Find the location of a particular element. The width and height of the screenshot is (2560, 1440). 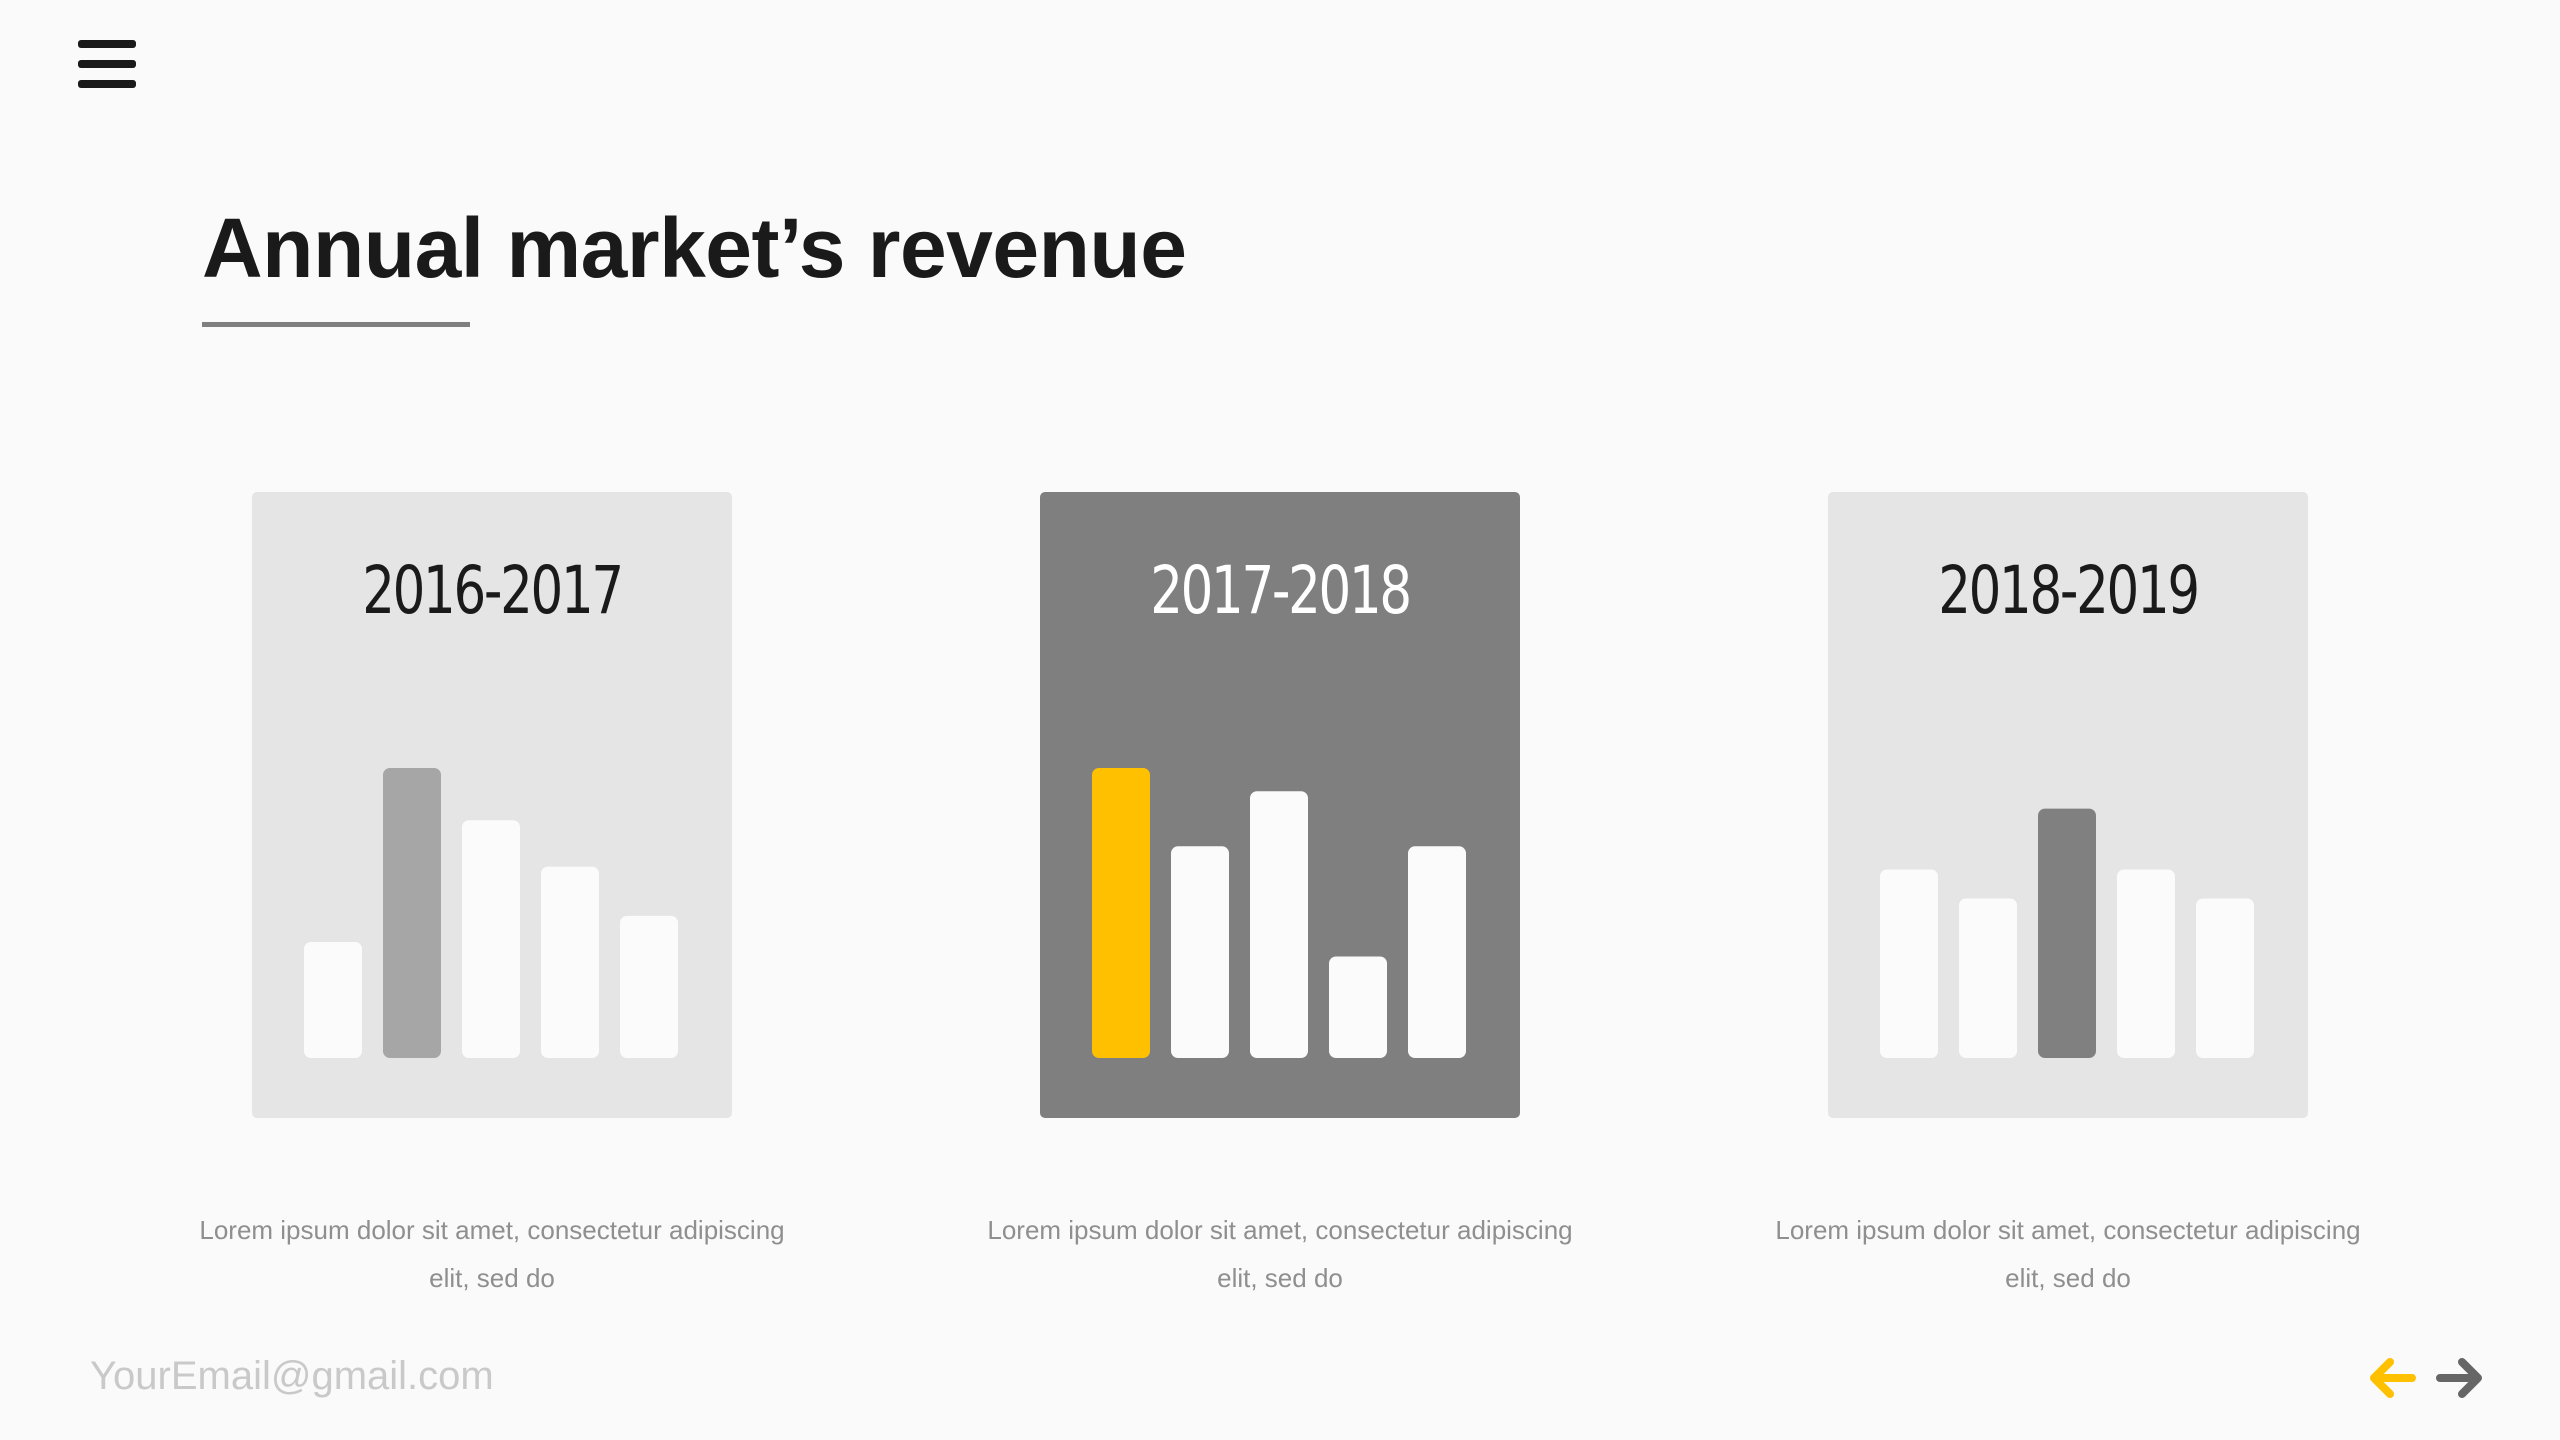

card-2016-2017: 2016-2017 is located at coordinates (492, 805).